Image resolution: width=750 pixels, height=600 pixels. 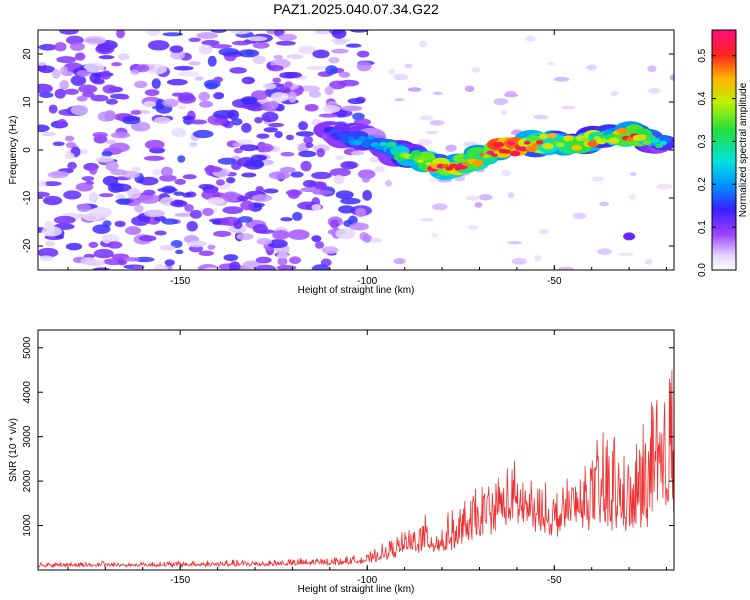 I want to click on x-tick-label: -50, so click(x=554, y=580).